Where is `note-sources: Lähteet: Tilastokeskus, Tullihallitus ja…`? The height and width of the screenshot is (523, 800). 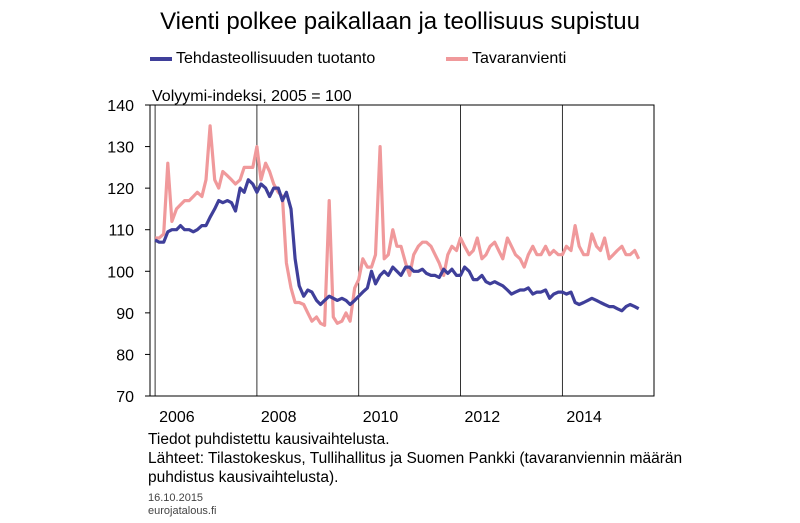 note-sources: Lähteet: Tilastokeskus, Tullihallitus ja… is located at coordinates (415, 468).